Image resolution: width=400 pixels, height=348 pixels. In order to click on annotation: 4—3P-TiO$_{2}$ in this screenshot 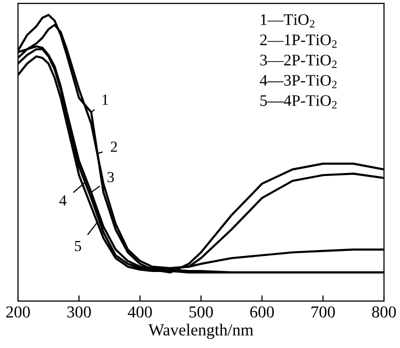, I will do `click(298, 81)`.